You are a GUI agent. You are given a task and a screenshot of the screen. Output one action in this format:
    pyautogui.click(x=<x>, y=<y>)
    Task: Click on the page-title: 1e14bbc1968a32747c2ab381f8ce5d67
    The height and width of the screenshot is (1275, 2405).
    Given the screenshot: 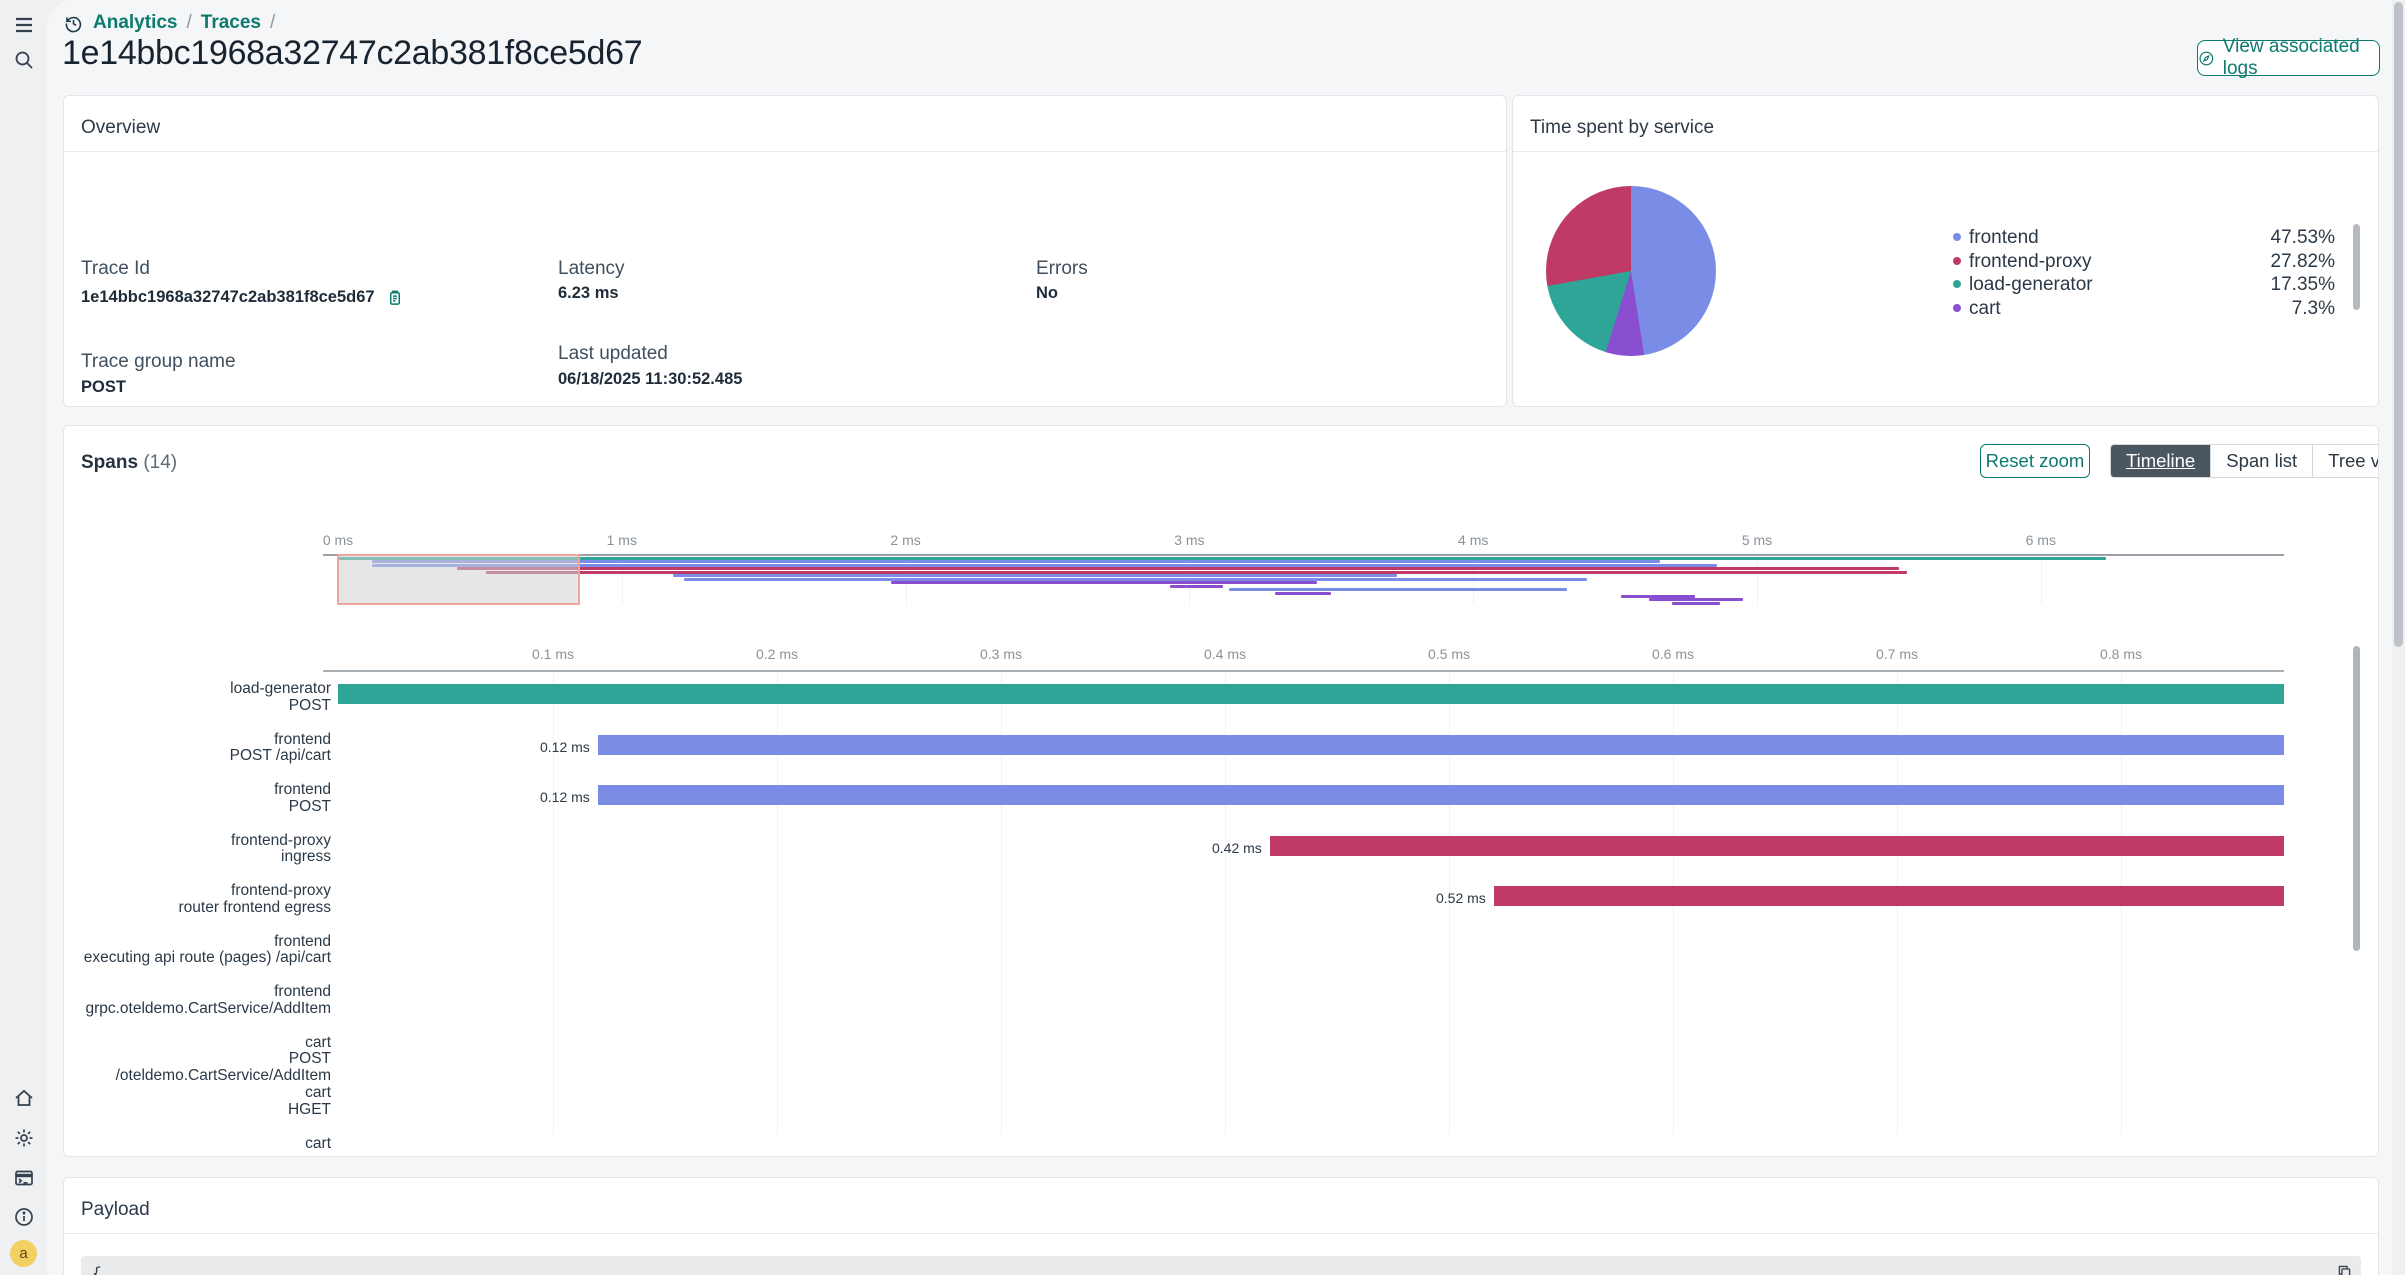 What is the action you would take?
    pyautogui.click(x=352, y=53)
    